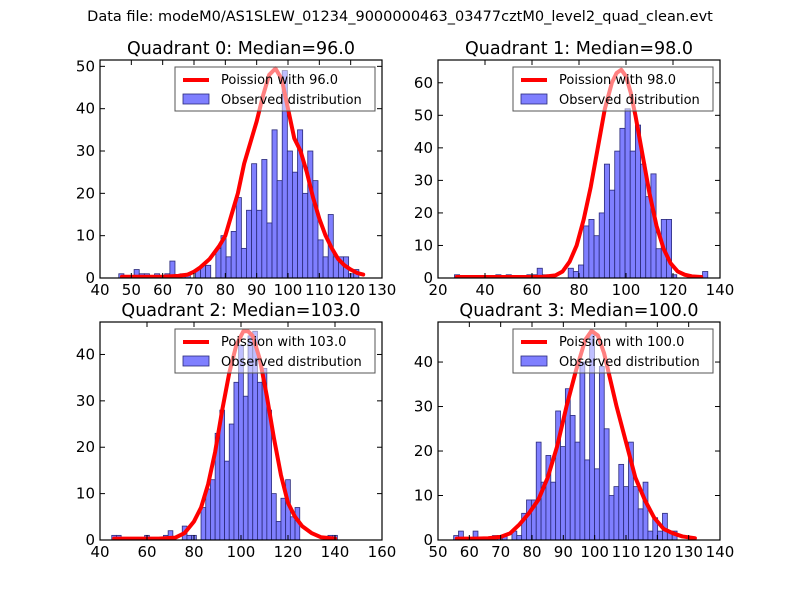 This screenshot has height=600, width=800. Describe the element at coordinates (85, 66) in the screenshot. I see `y-tick-label: 50` at that location.